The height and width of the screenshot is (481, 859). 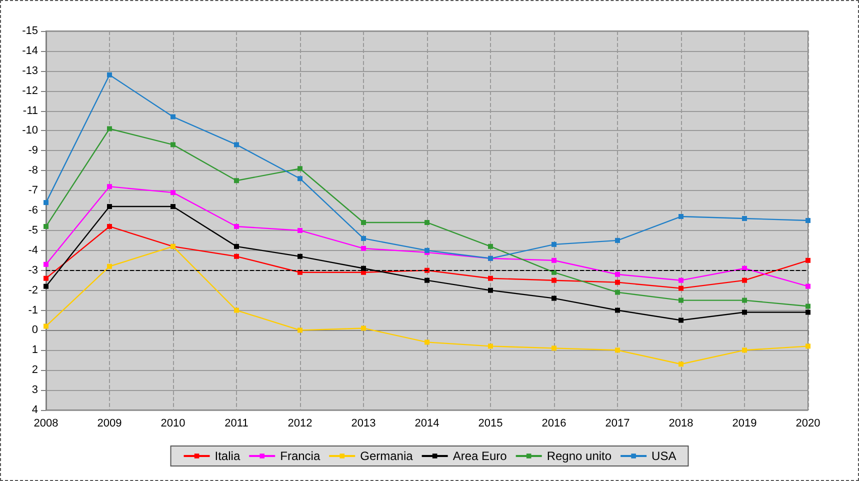 What do you see at coordinates (33, 230) in the screenshot?
I see `y-tick-label: -5` at bounding box center [33, 230].